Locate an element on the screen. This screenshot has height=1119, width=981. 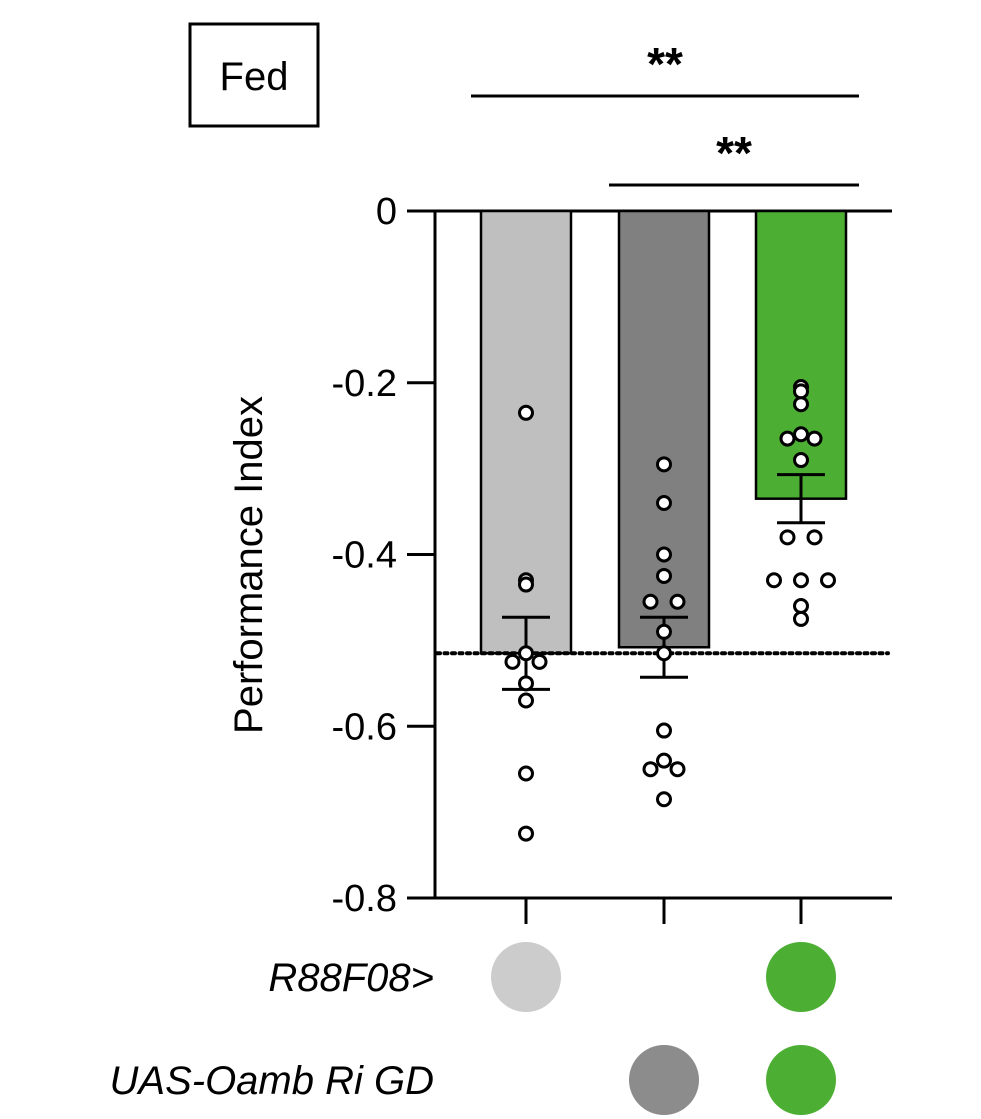
genotype-label: R88F08> is located at coordinates (351, 978).